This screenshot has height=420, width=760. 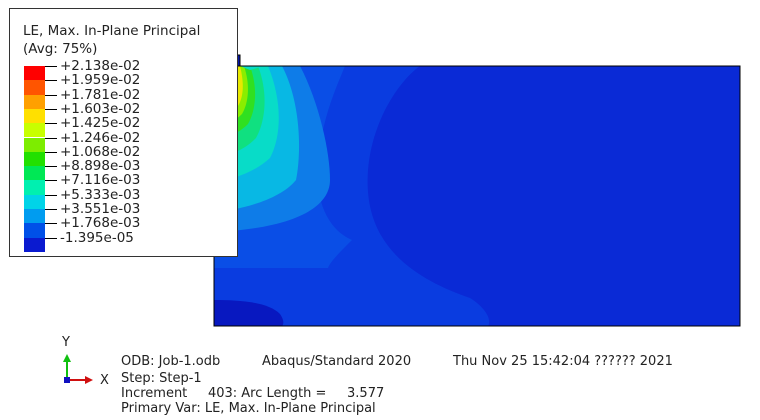 What do you see at coordinates (100, 209) in the screenshot?
I see `legend-level-label: +3.551e-03` at bounding box center [100, 209].